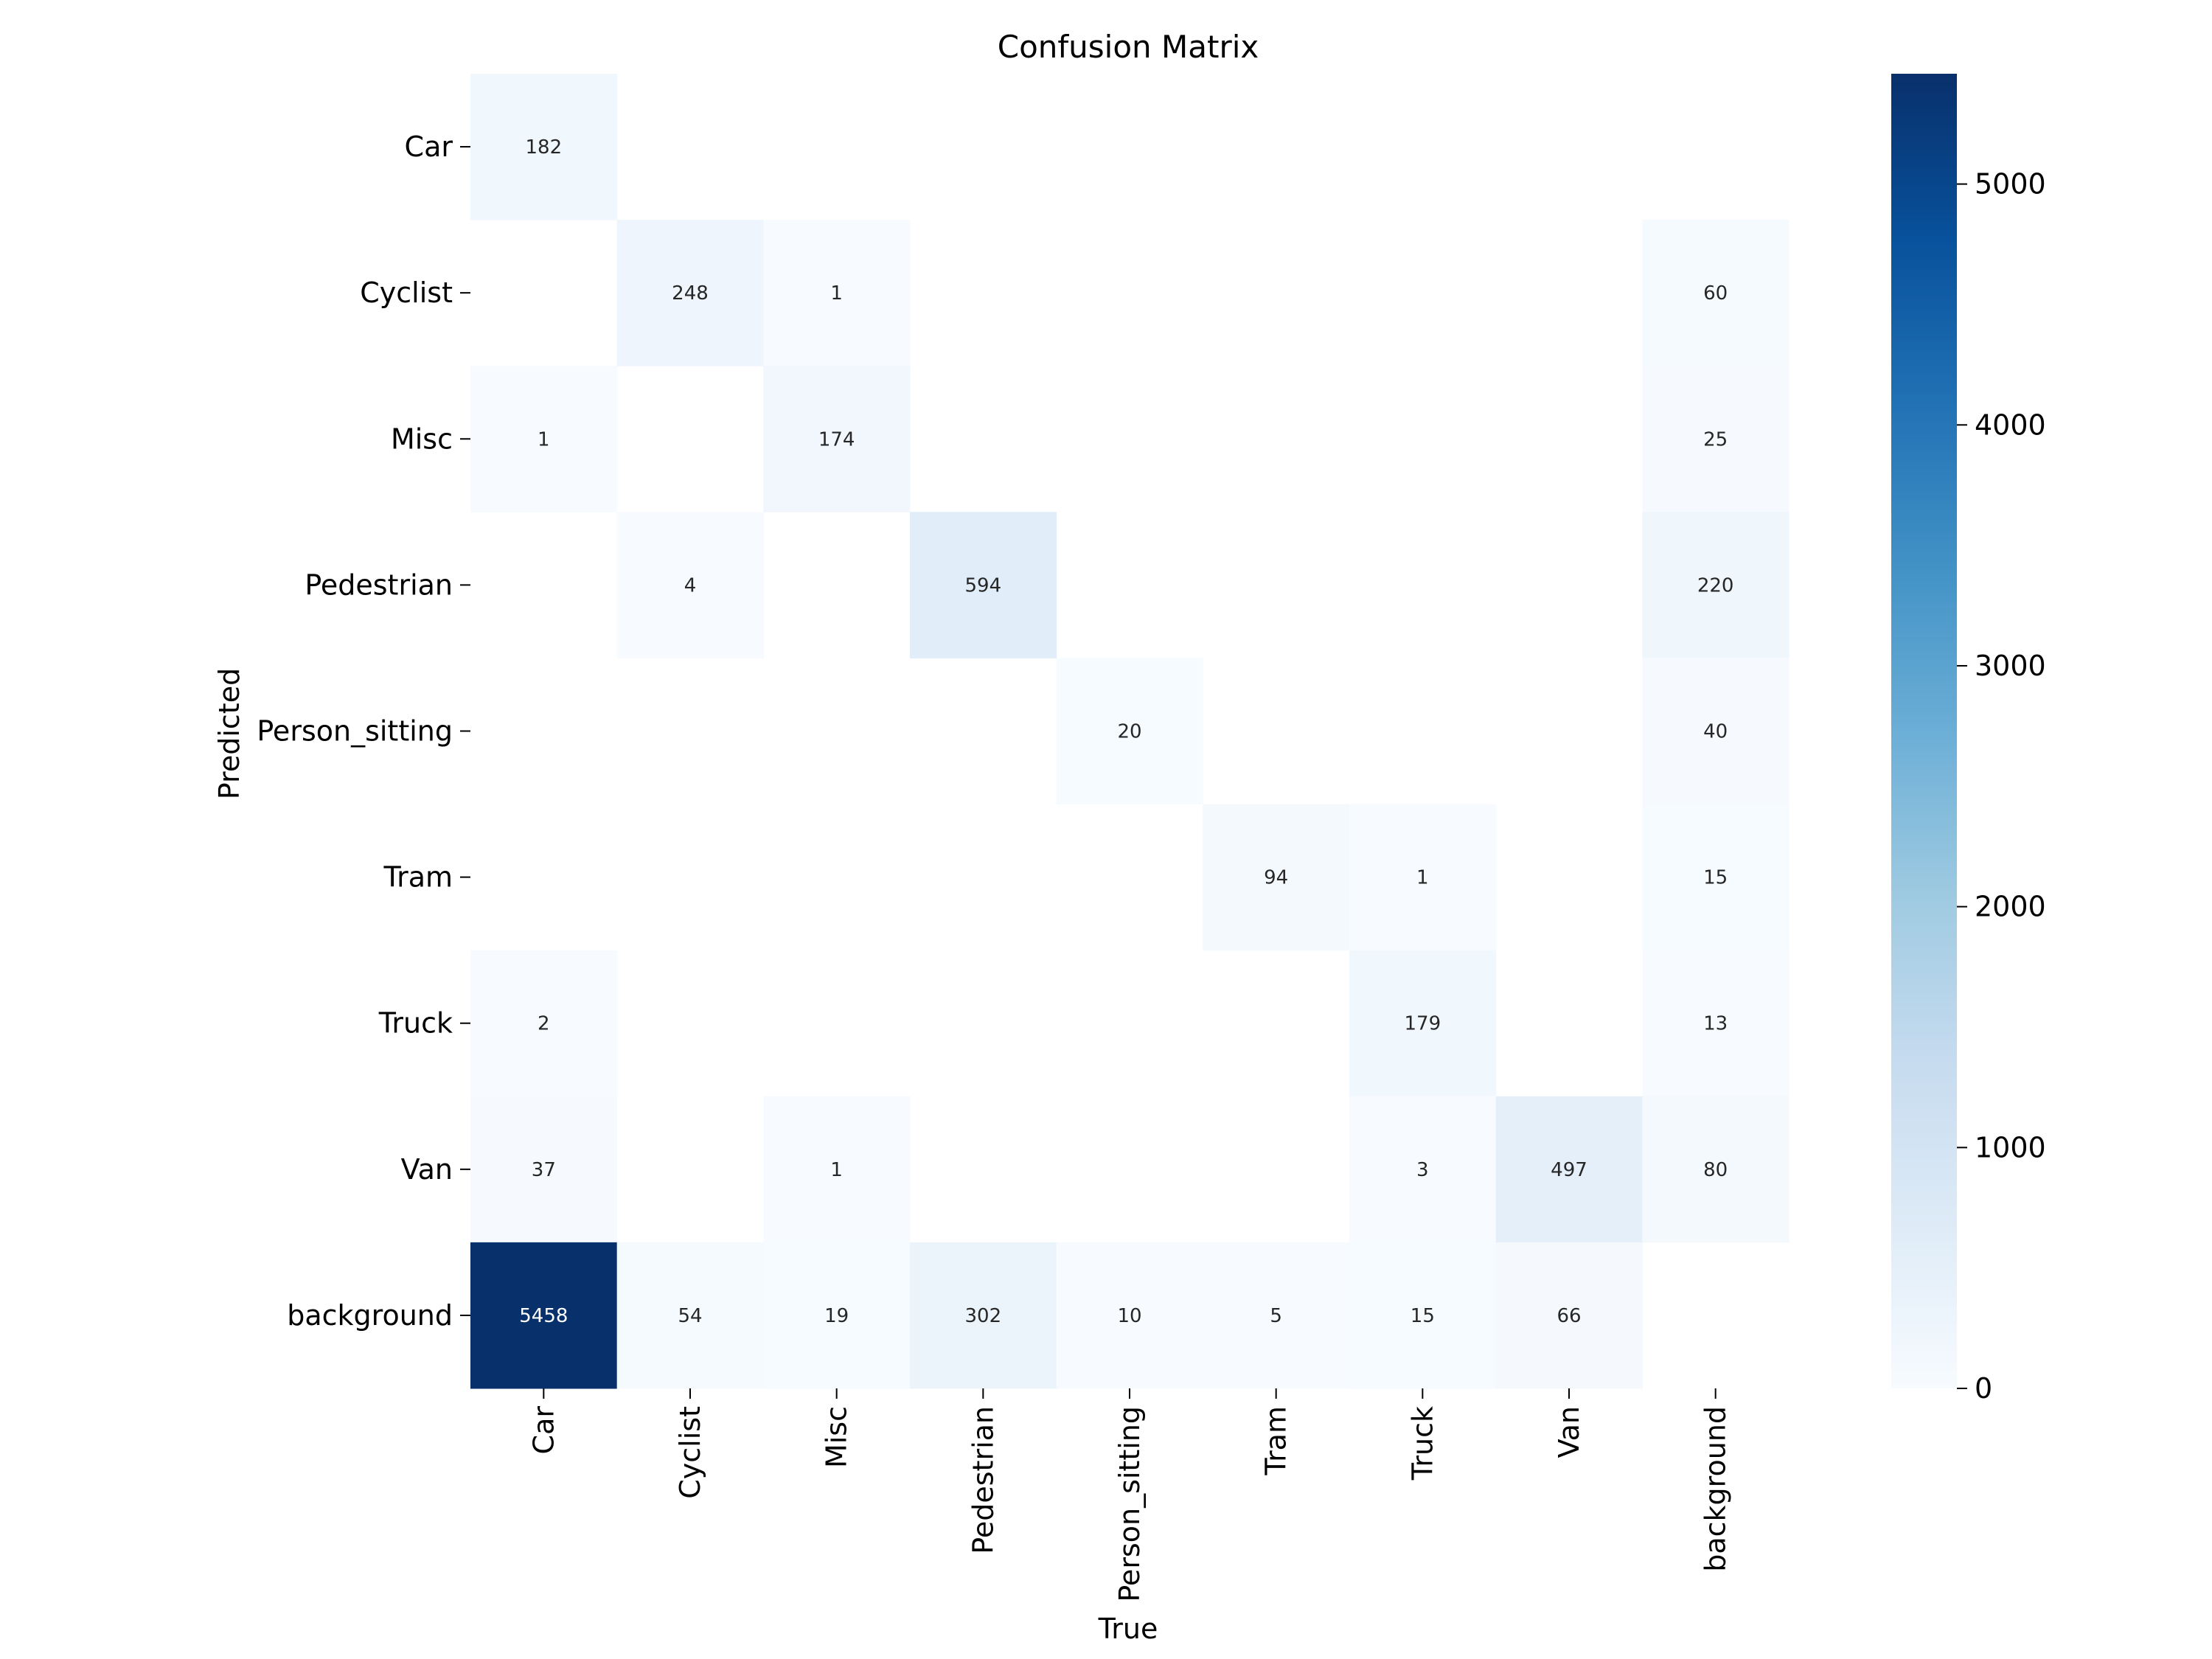  Describe the element at coordinates (983, 1480) in the screenshot. I see `x-tick-label: Pedestrian` at that location.